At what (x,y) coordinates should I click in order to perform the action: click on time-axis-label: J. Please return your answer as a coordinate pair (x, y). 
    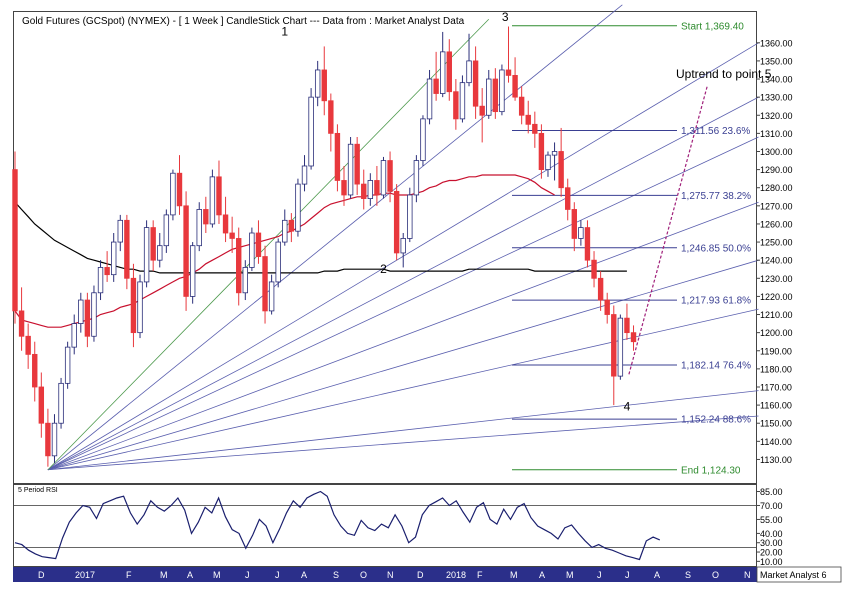
    Looking at the image, I should click on (277, 575).